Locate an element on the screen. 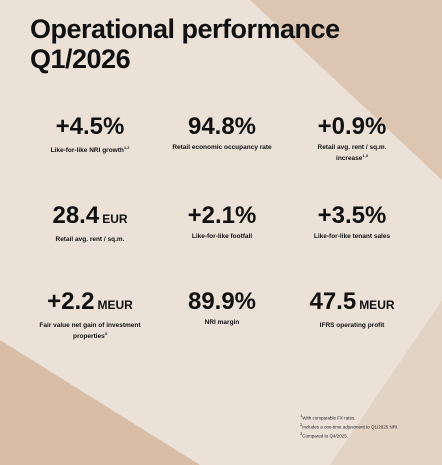 The width and height of the screenshot is (442, 465). kpi-value: +0.9% is located at coordinates (352, 127).